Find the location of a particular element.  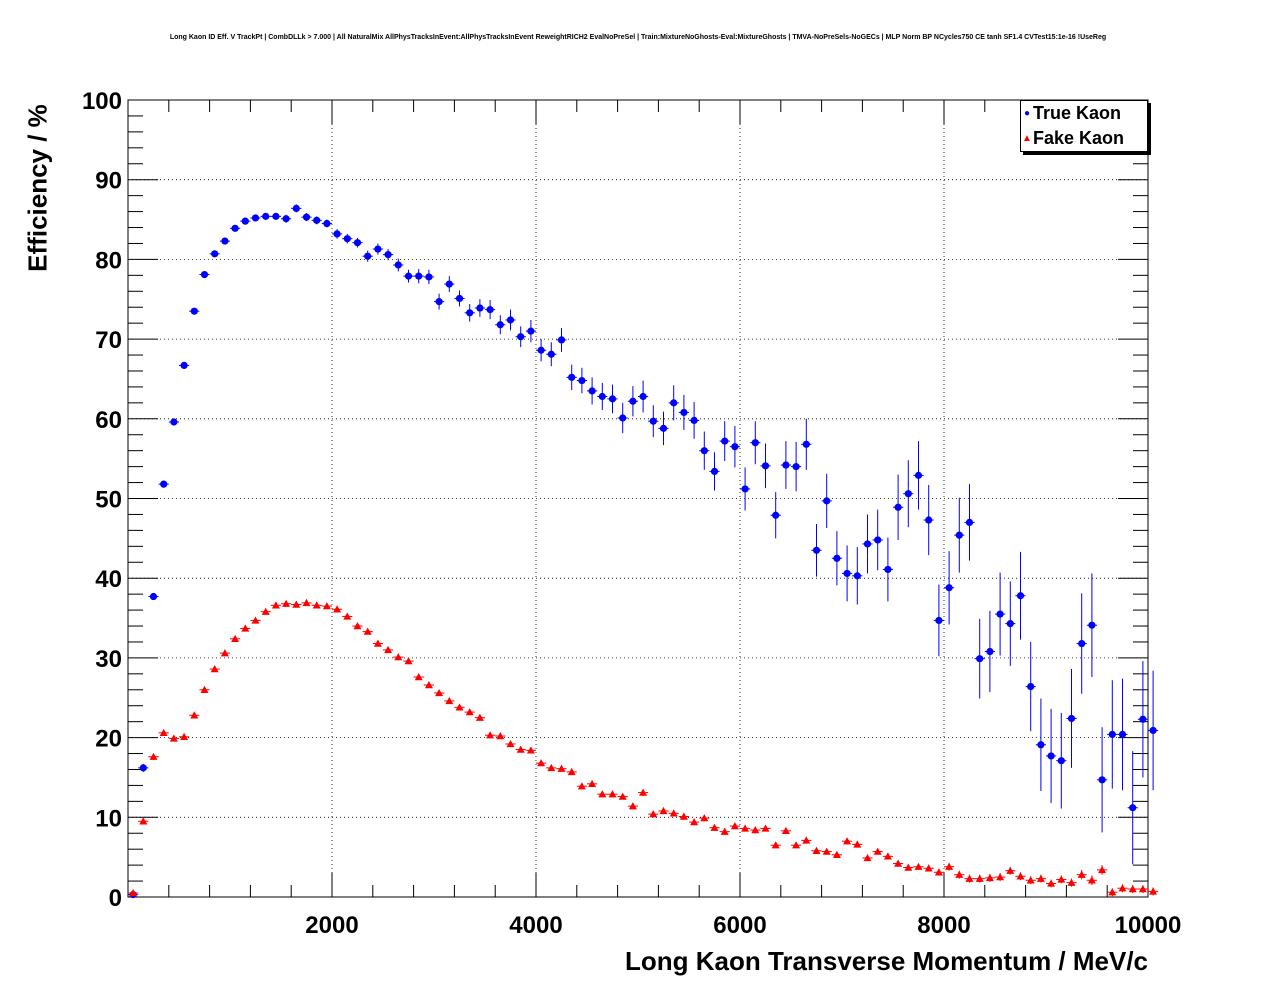

x-tick-label: 10000 is located at coordinates (1148, 925).